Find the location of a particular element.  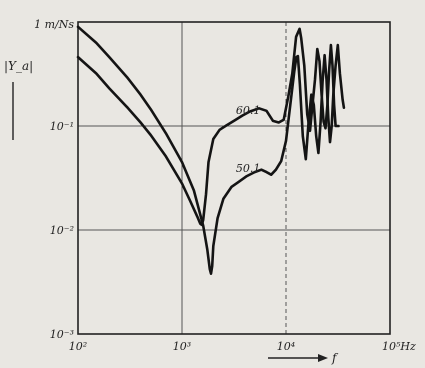

series-label: 50.1 is located at coordinates (248, 168).